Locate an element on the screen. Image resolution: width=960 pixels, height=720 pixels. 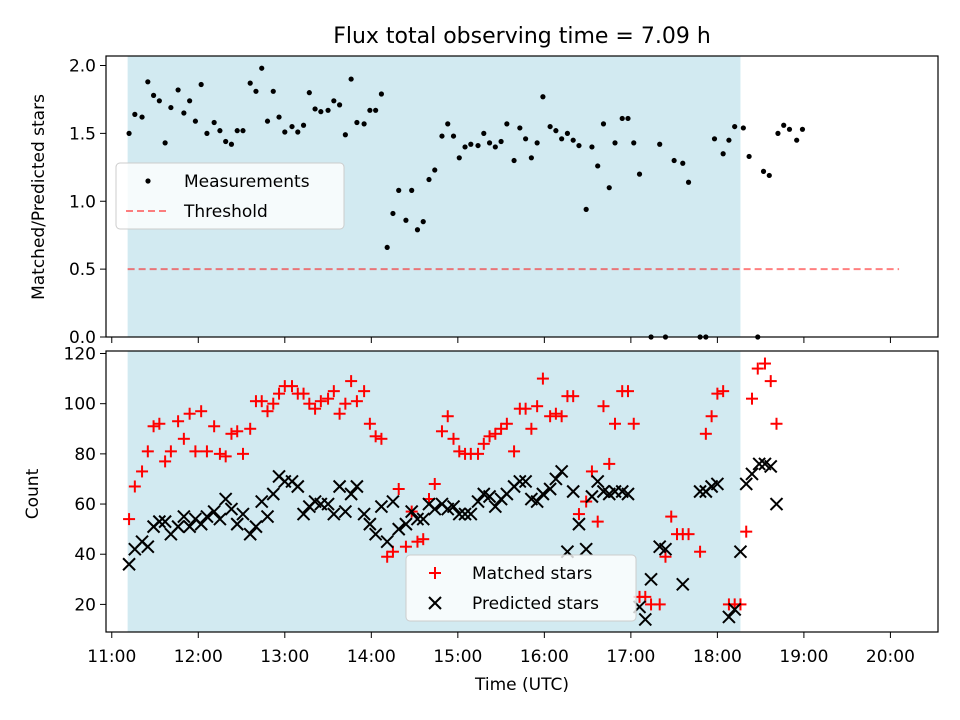
x-tick-label: 15:00 is located at coordinates (457, 657).